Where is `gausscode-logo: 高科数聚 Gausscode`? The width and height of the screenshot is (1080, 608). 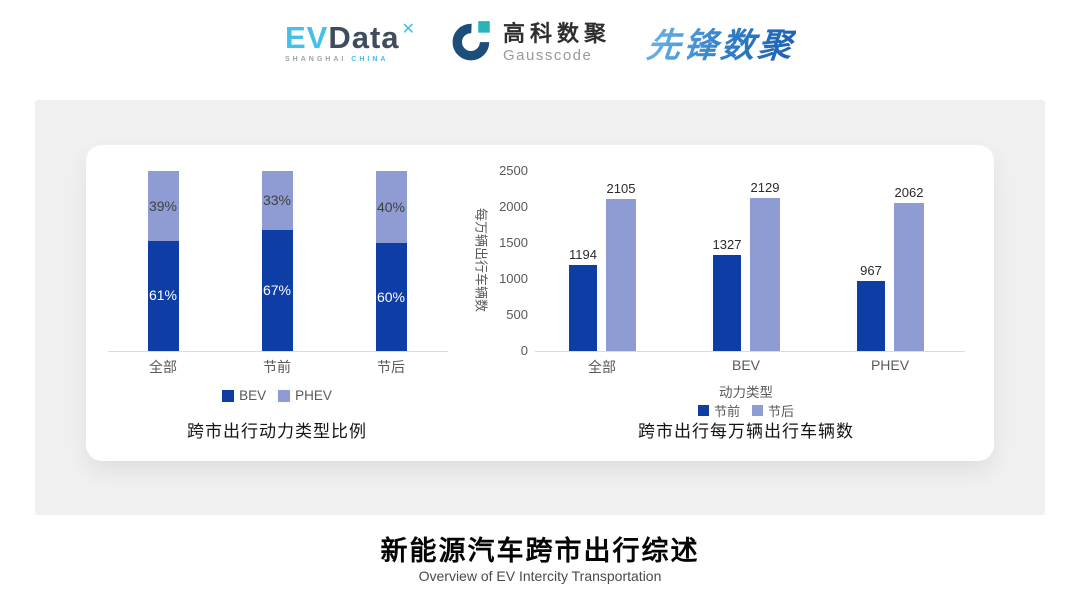
gausscode-logo: 高科数聚 Gausscode is located at coordinates (531, 42).